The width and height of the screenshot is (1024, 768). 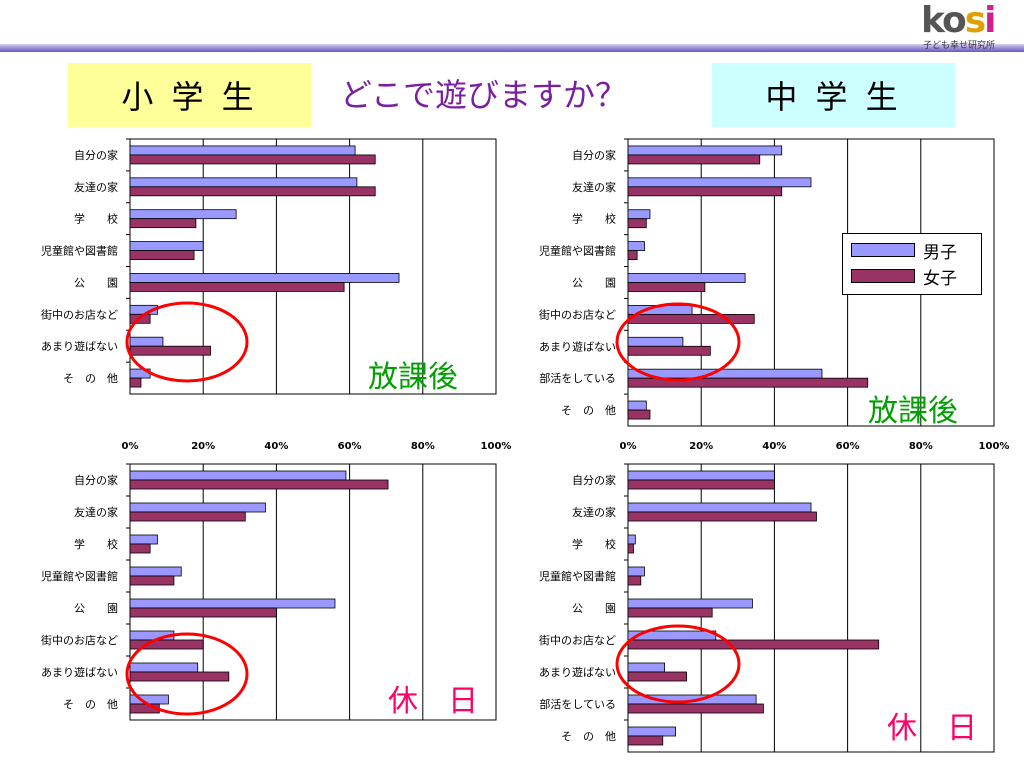 What do you see at coordinates (883, 250) in the screenshot?
I see `legend-swatch-boys` at bounding box center [883, 250].